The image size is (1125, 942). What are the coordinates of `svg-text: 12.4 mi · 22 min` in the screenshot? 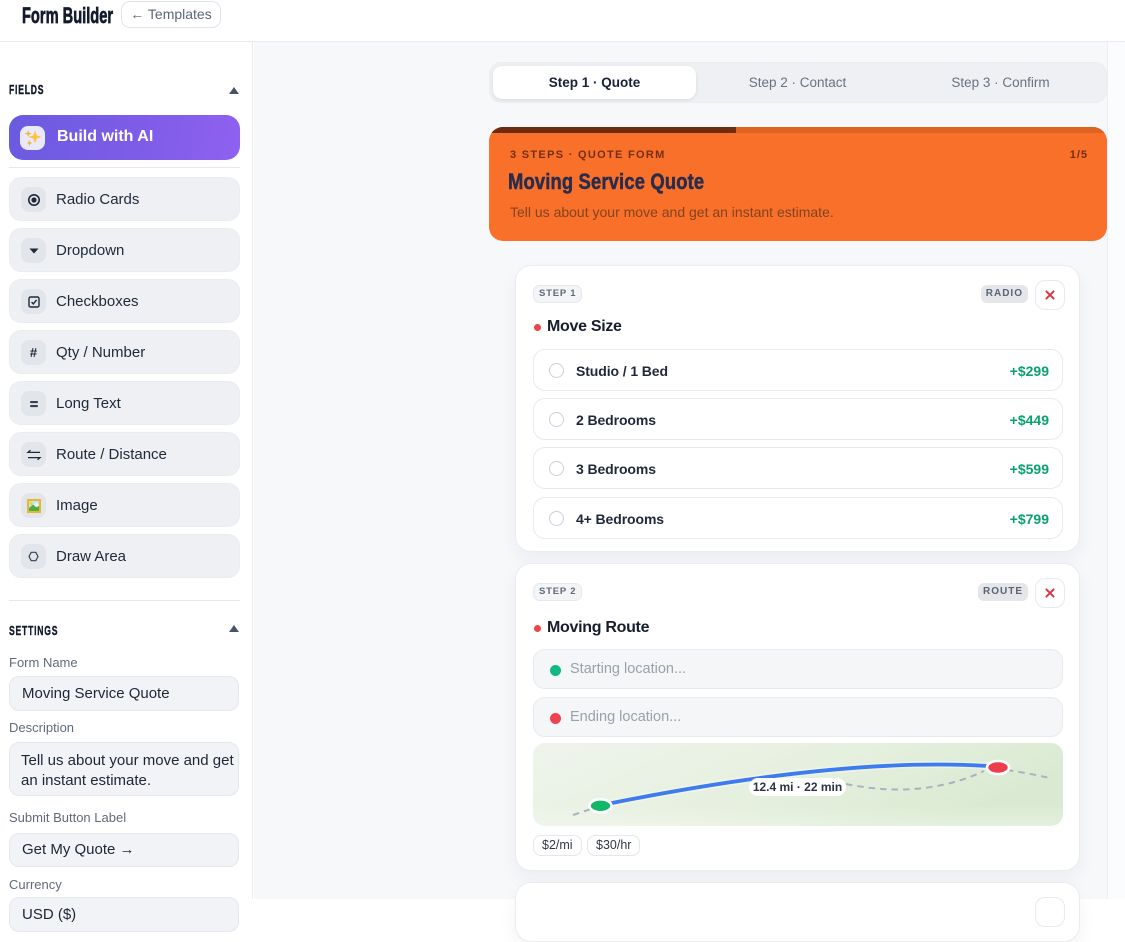 It's located at (797, 787).